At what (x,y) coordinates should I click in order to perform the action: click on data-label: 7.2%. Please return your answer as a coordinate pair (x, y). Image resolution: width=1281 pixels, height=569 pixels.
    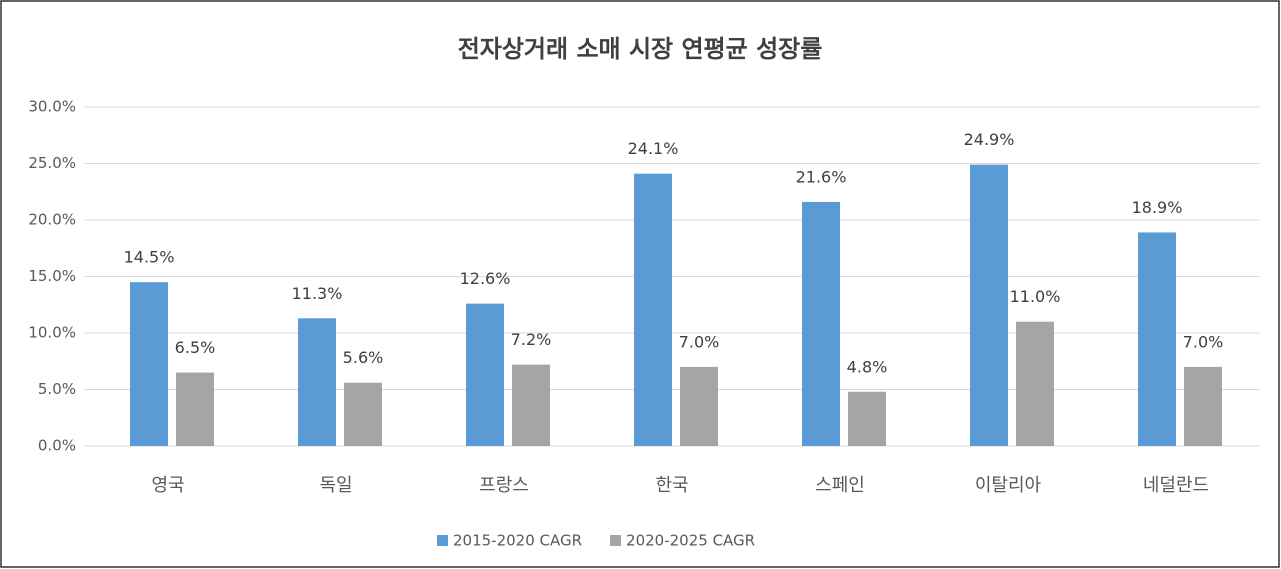
    Looking at the image, I should click on (531, 339).